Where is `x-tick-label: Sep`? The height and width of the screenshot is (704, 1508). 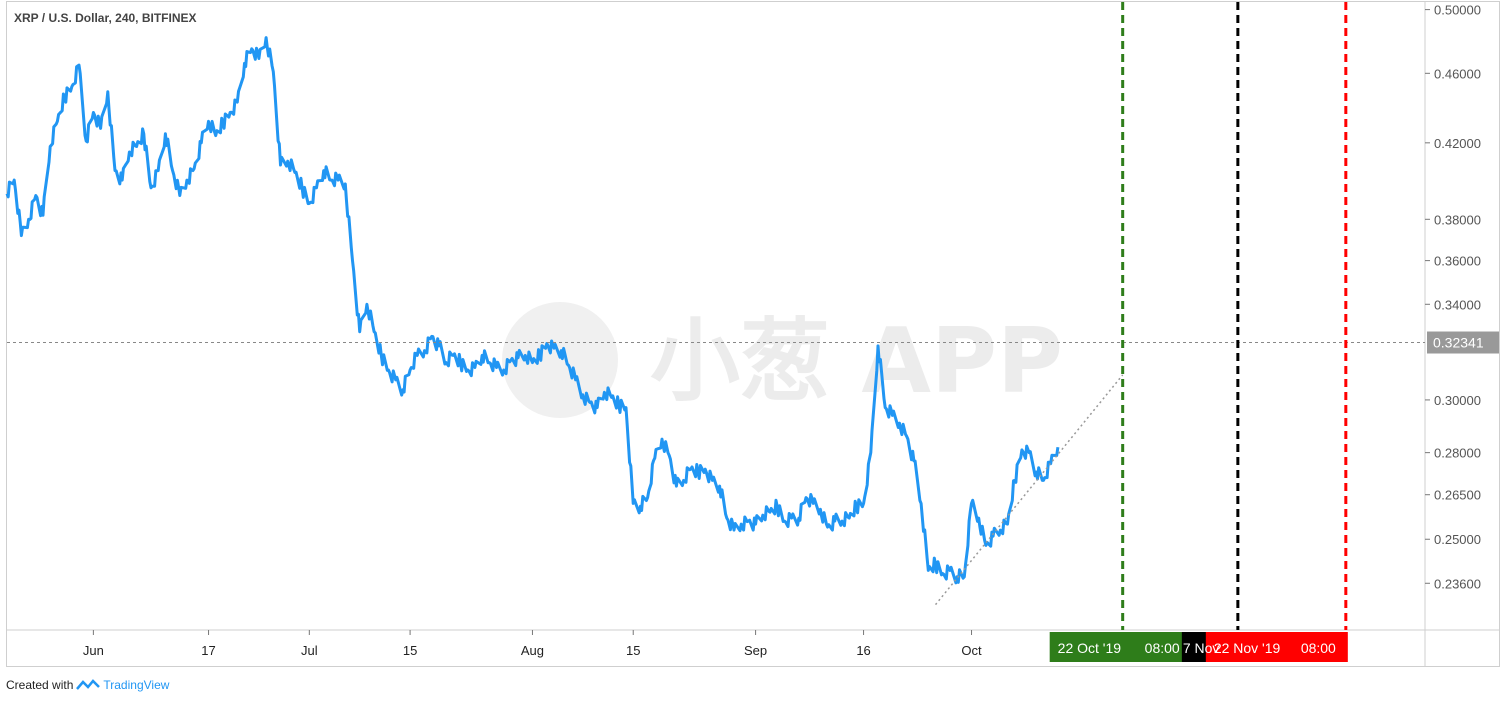
x-tick-label: Sep is located at coordinates (755, 650).